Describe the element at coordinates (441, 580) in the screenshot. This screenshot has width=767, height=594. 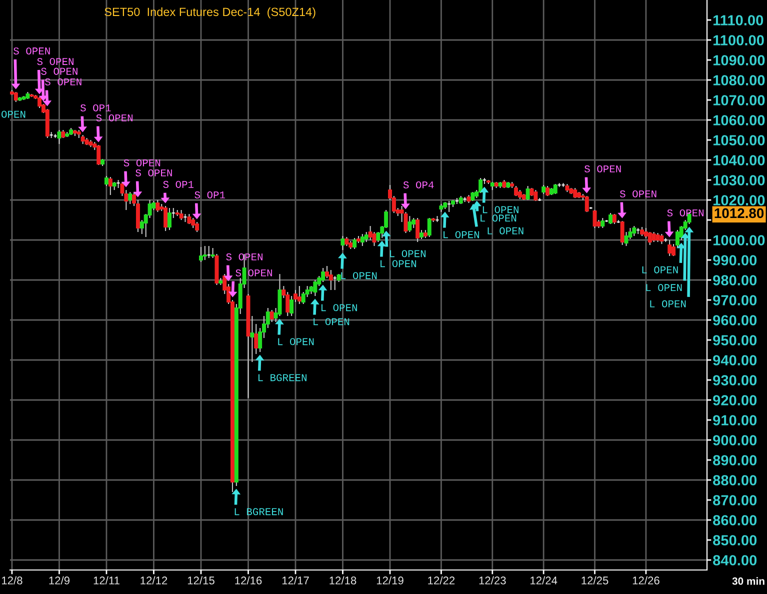
I see `x-tick-label: 12/22` at that location.